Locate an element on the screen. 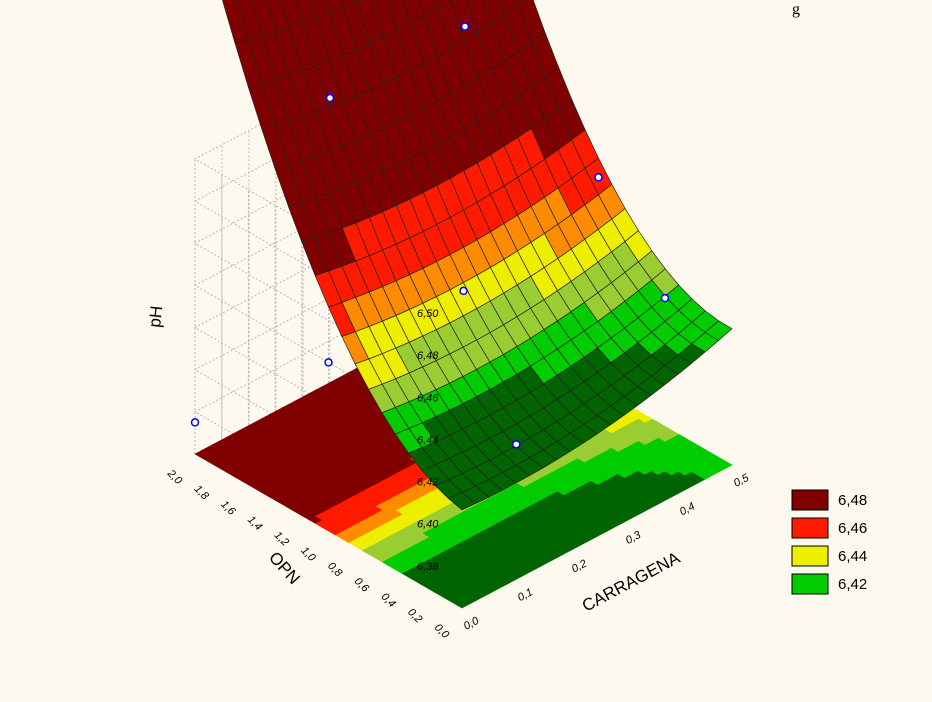 This screenshot has height=702, width=932. x-tick-label: 0,1 is located at coordinates (525, 595).